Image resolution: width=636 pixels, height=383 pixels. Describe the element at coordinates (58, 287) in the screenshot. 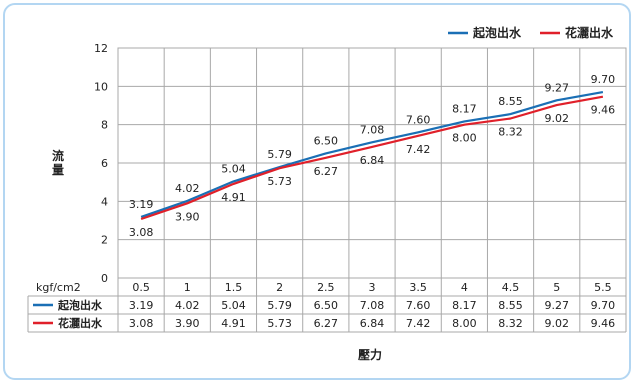

I see `x-unit-label: kgf/cm2` at that location.